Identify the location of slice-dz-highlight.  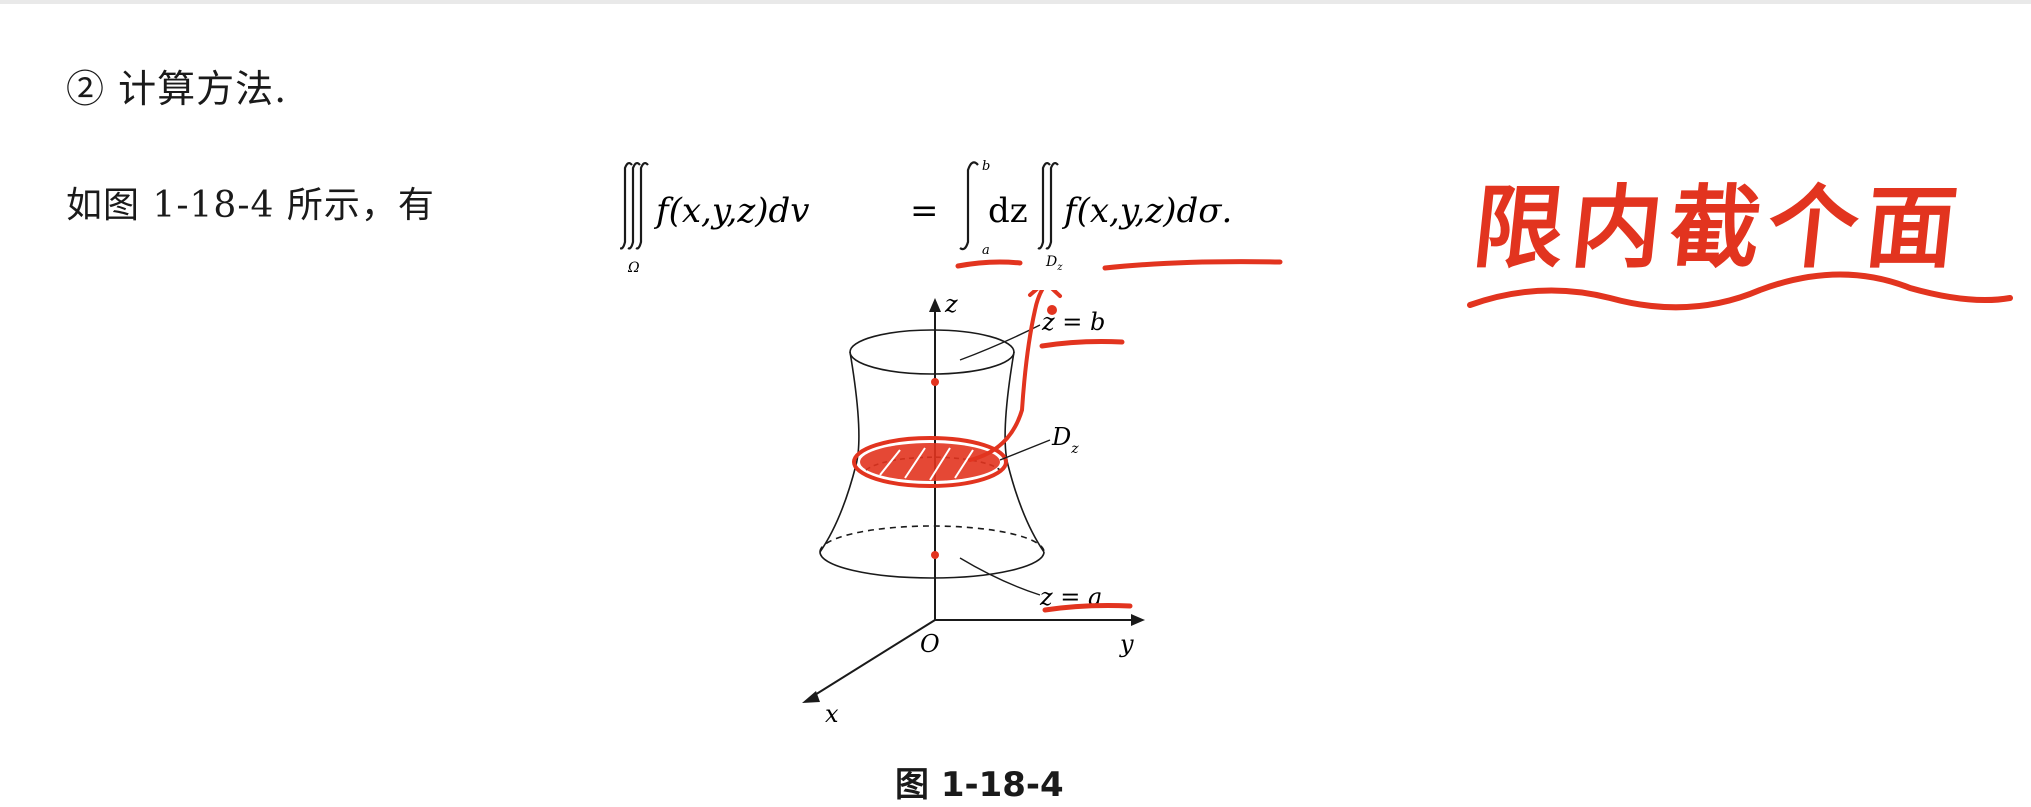
(930, 462).